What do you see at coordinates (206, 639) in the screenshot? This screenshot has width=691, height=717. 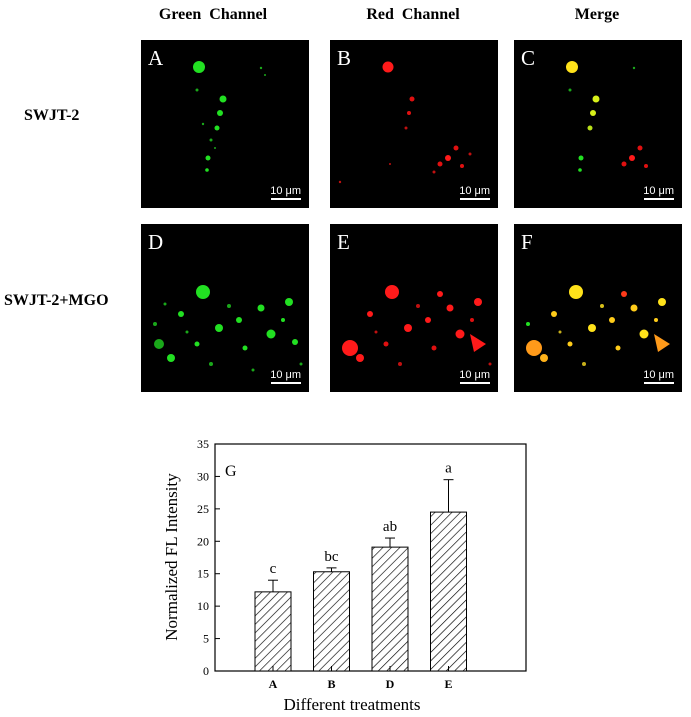 I see `y-tick-label: 5` at bounding box center [206, 639].